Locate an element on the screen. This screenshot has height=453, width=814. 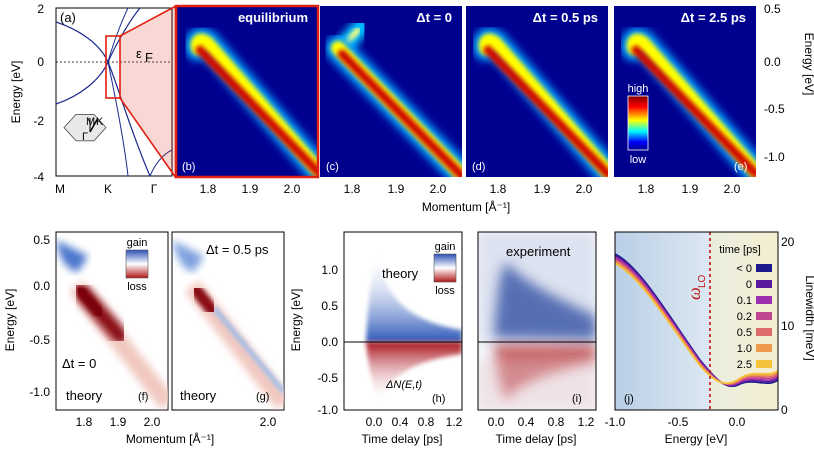
panel-b-title: equilibrium is located at coordinates (273, 17).